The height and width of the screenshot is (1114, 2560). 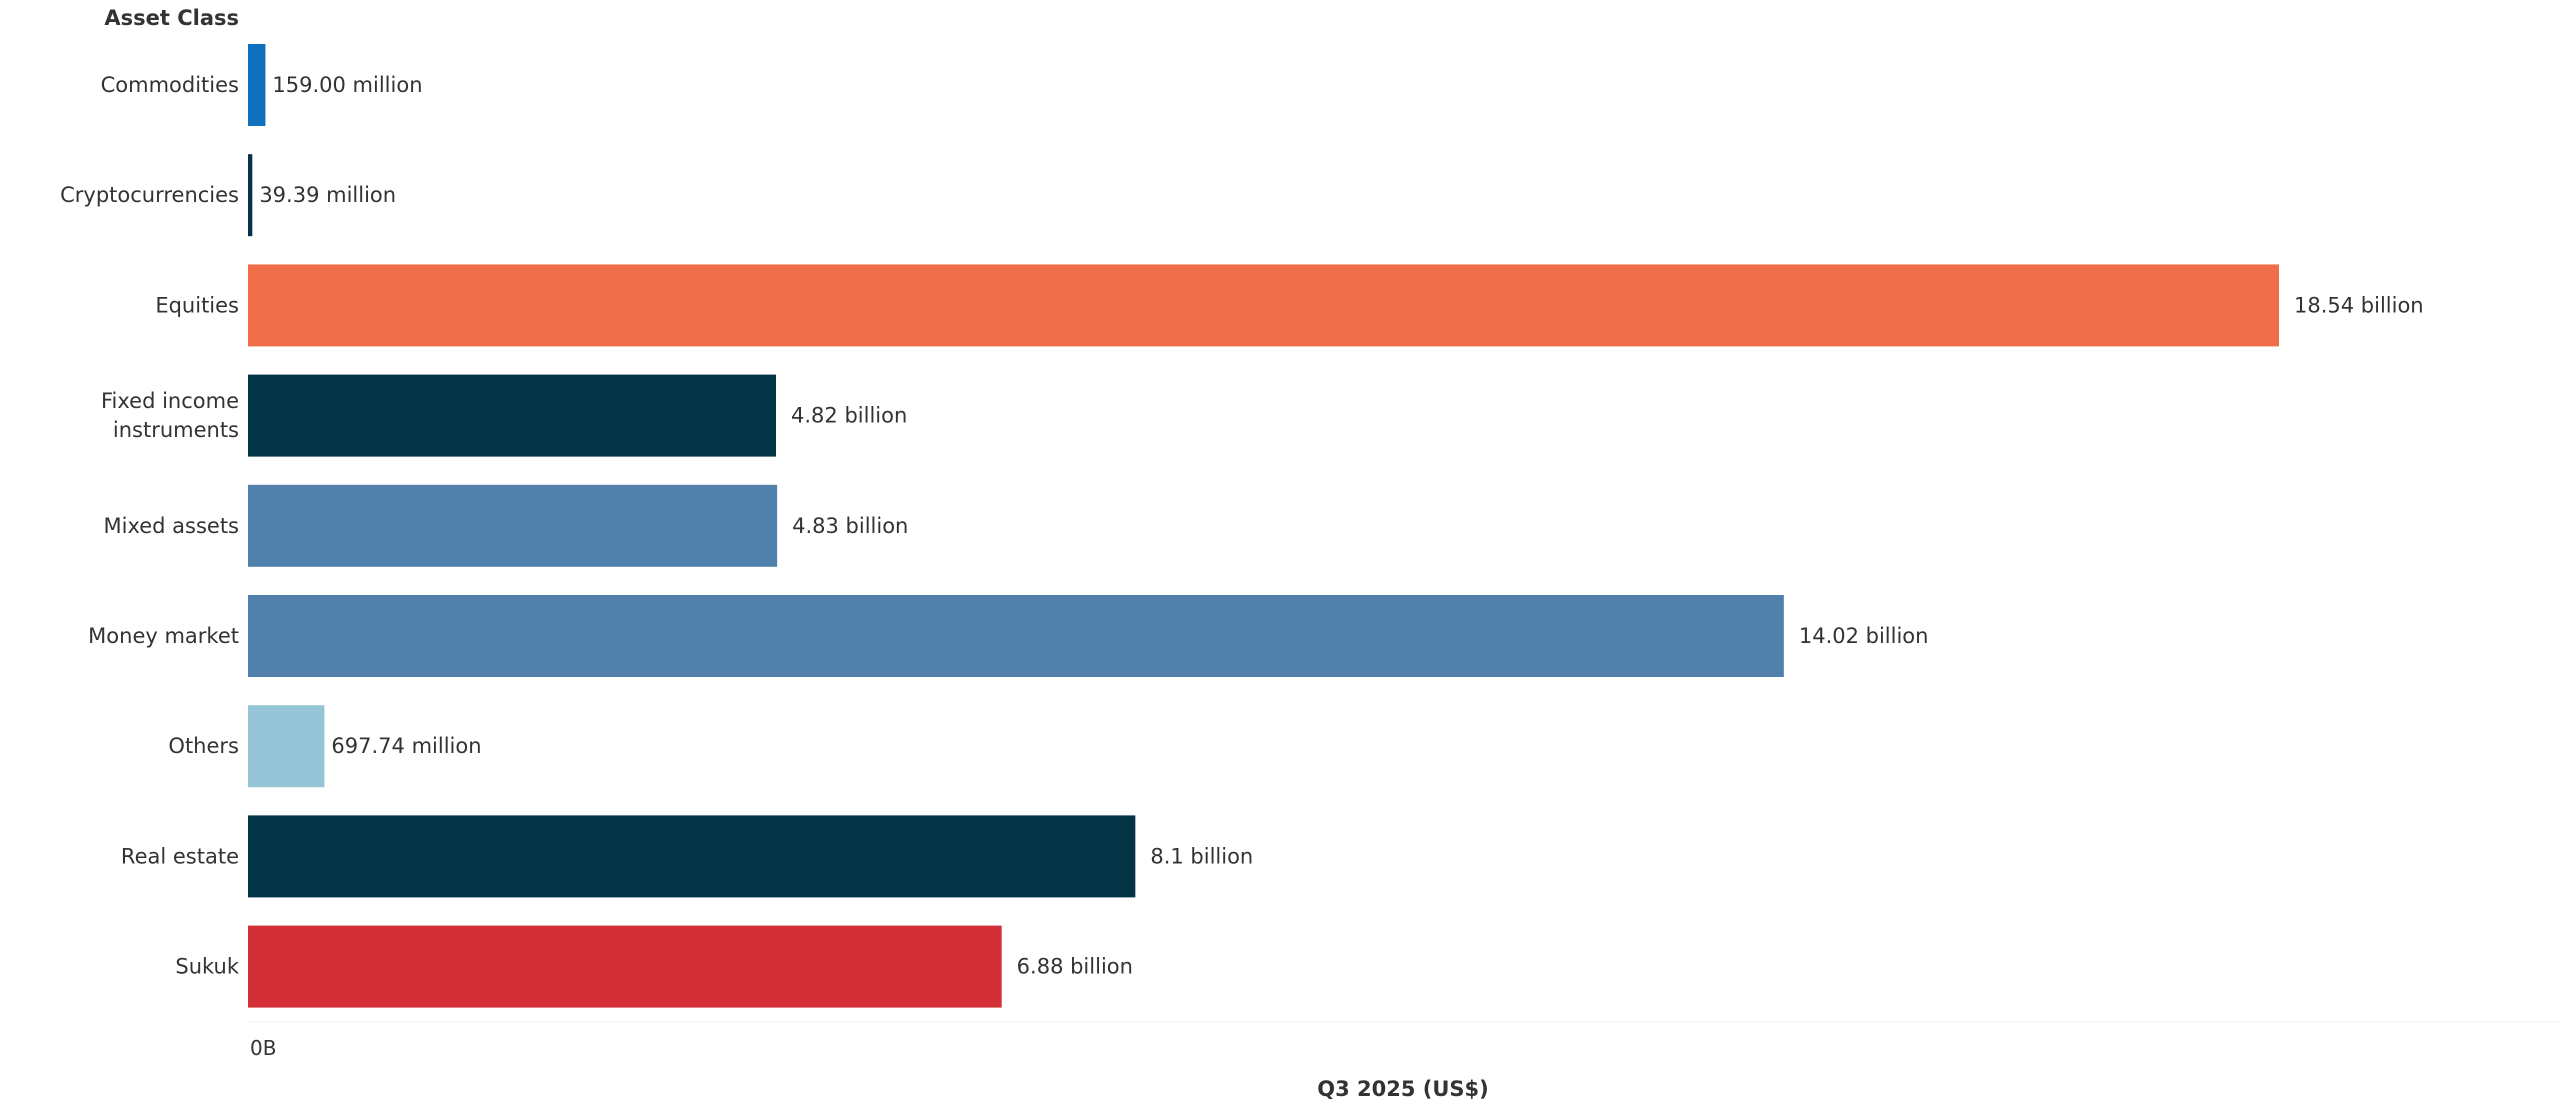 I want to click on category-label-equities: Equities, so click(x=197, y=305).